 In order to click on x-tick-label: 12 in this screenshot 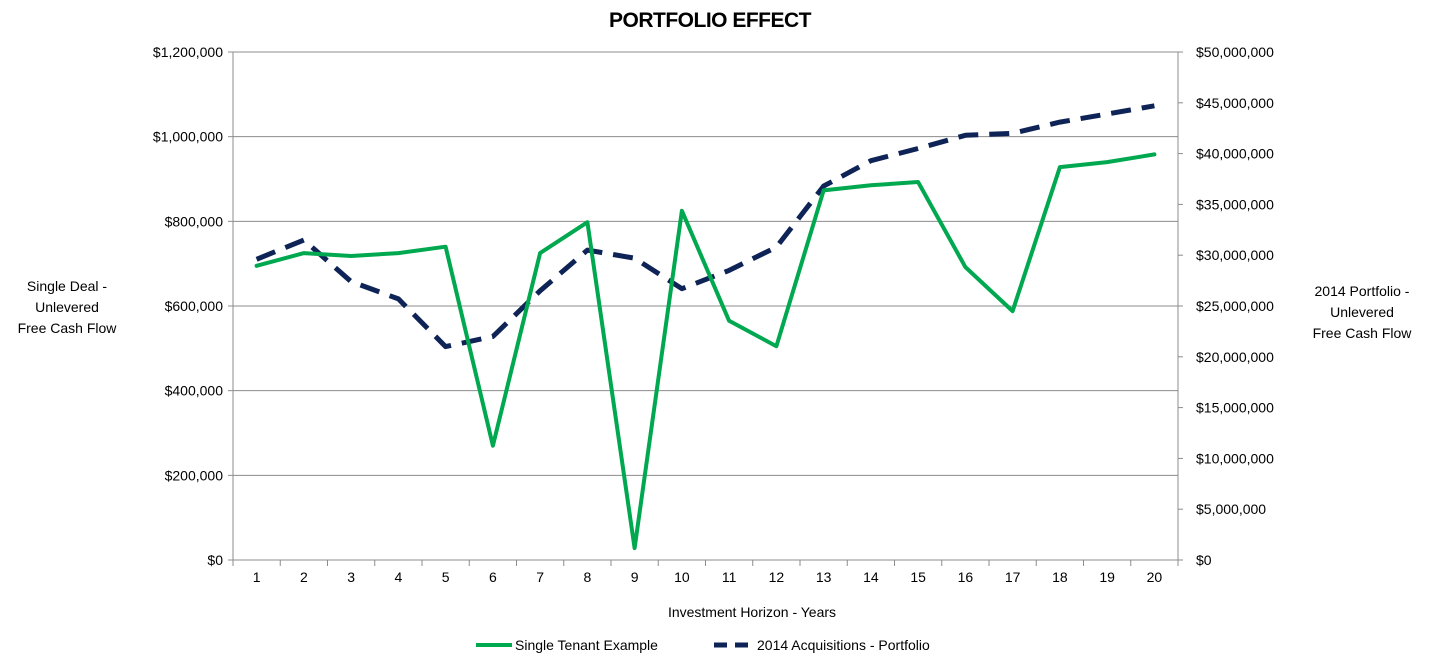, I will do `click(777, 577)`.